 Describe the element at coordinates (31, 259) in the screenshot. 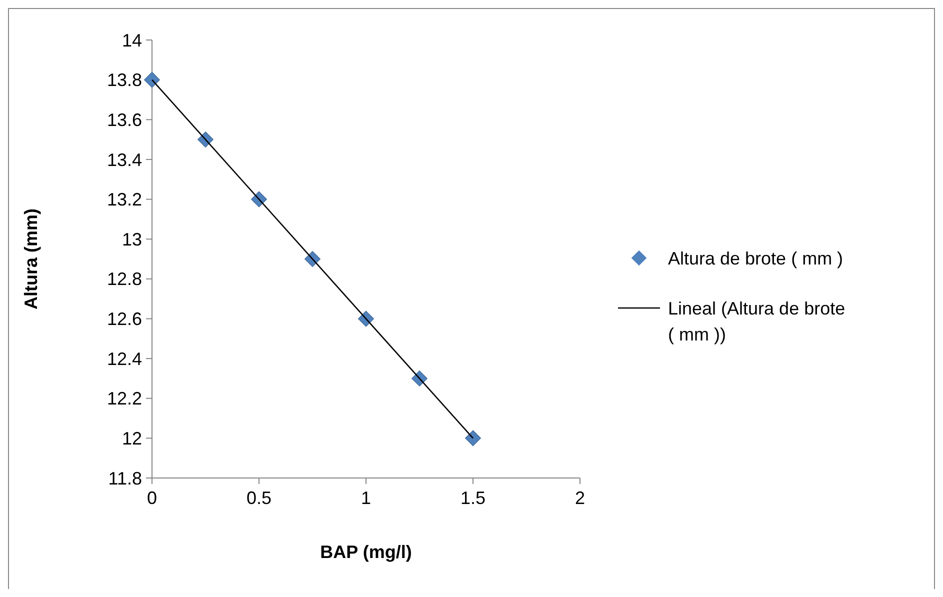

I see `y-axis-title: Altura (mm)` at that location.